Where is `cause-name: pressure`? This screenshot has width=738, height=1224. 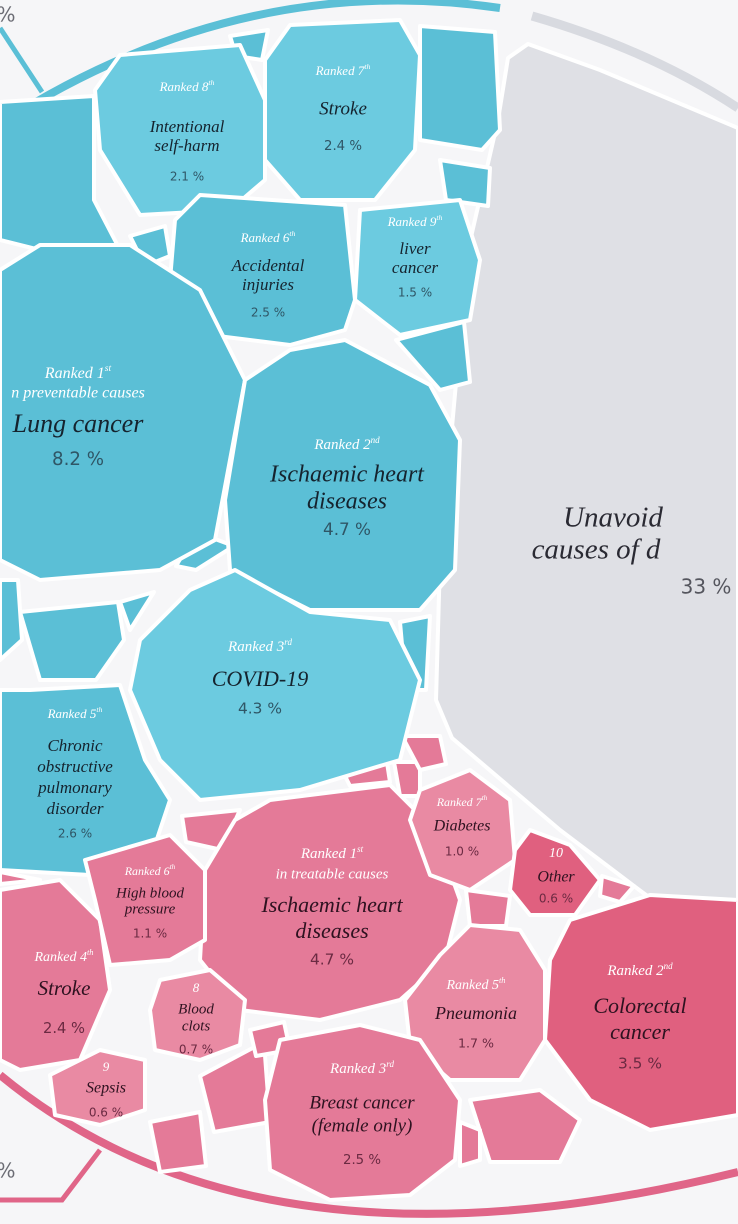 cause-name: pressure is located at coordinates (150, 909).